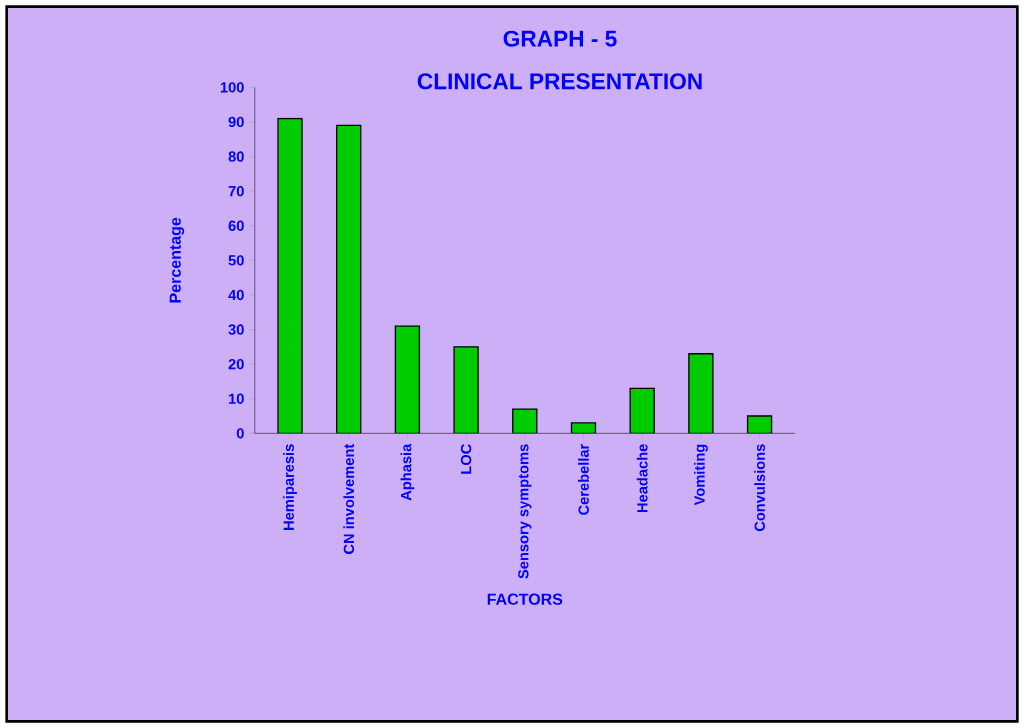 This screenshot has height=728, width=1024. Describe the element at coordinates (525, 599) in the screenshot. I see `x-axis-title: FACTORS` at that location.